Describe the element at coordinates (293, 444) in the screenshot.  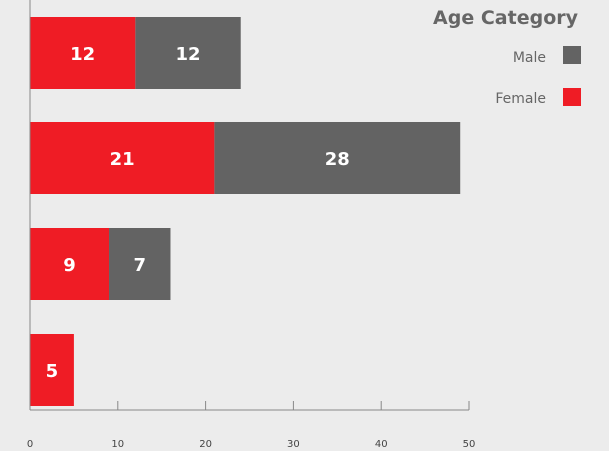
I see `x-tick-label-30: 30` at that location.